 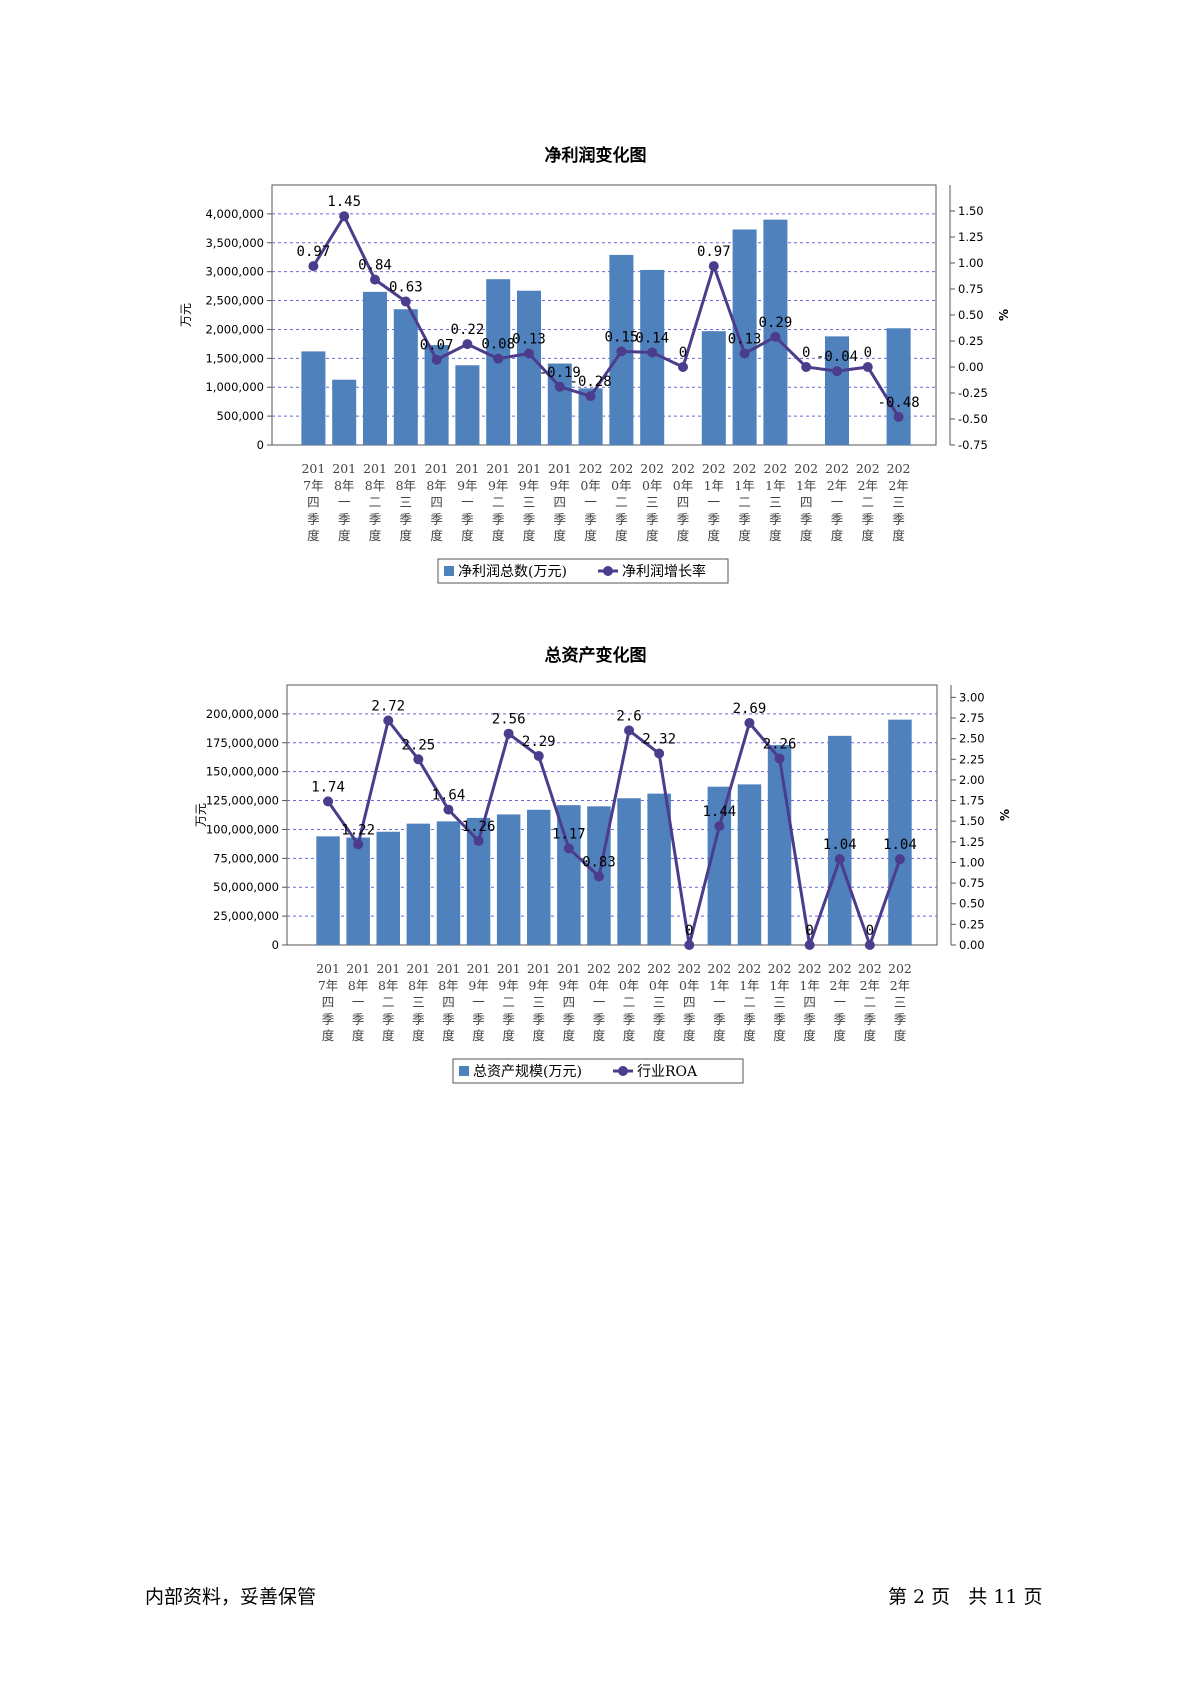 What do you see at coordinates (569, 834) in the screenshot?
I see `chart2-data-label: 1.17` at bounding box center [569, 834].